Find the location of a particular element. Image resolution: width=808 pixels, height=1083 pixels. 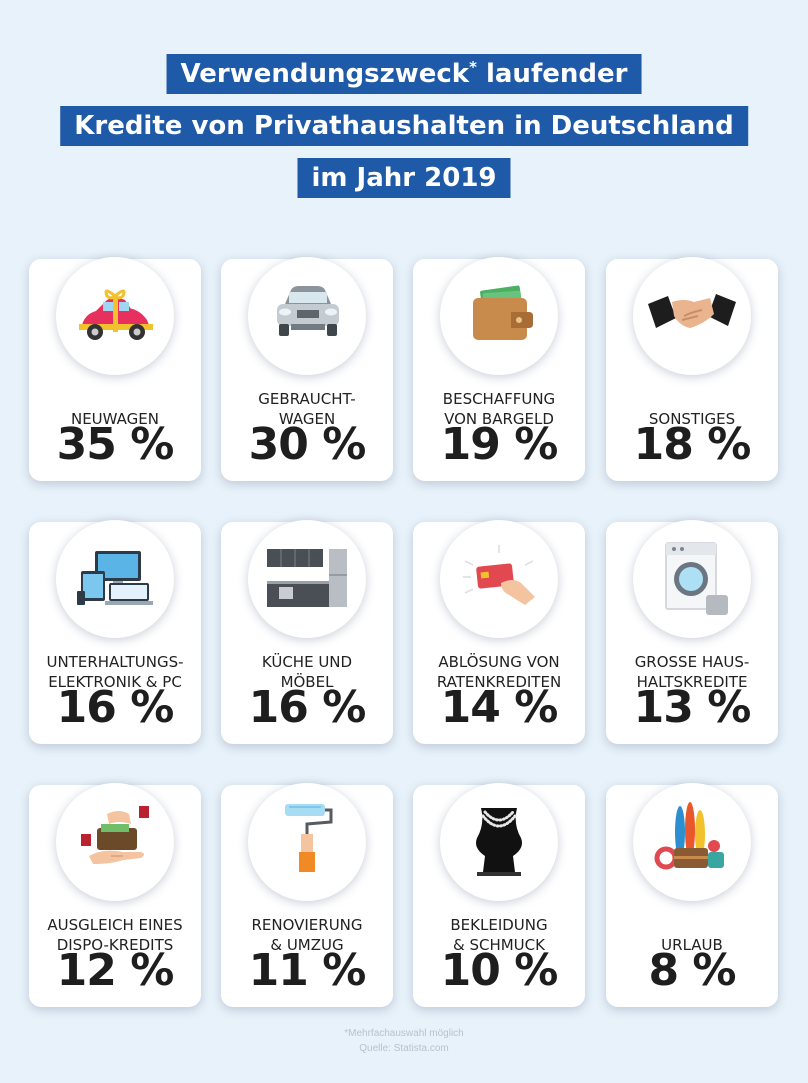

card-ratenkredite: ABLÖSUNG VON RATENKREDITEN 14 % is located at coordinates (499, 632).